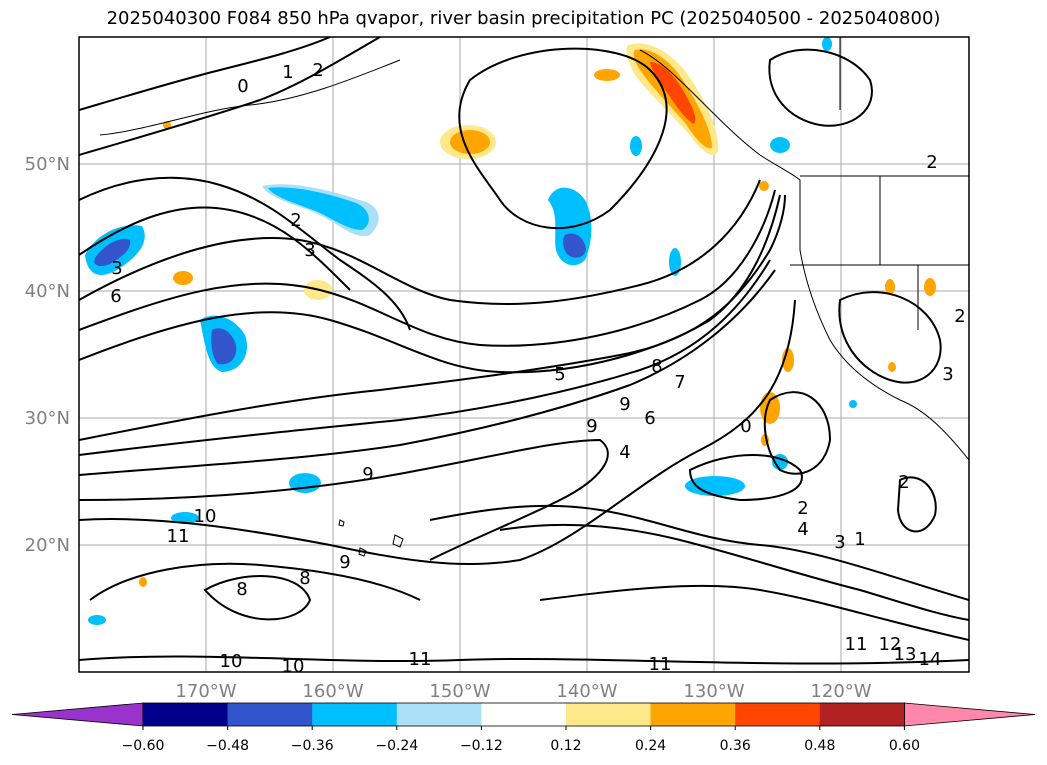 The width and height of the screenshot is (1047, 765). I want to click on colorbar-tick-label: 0.12, so click(565, 746).